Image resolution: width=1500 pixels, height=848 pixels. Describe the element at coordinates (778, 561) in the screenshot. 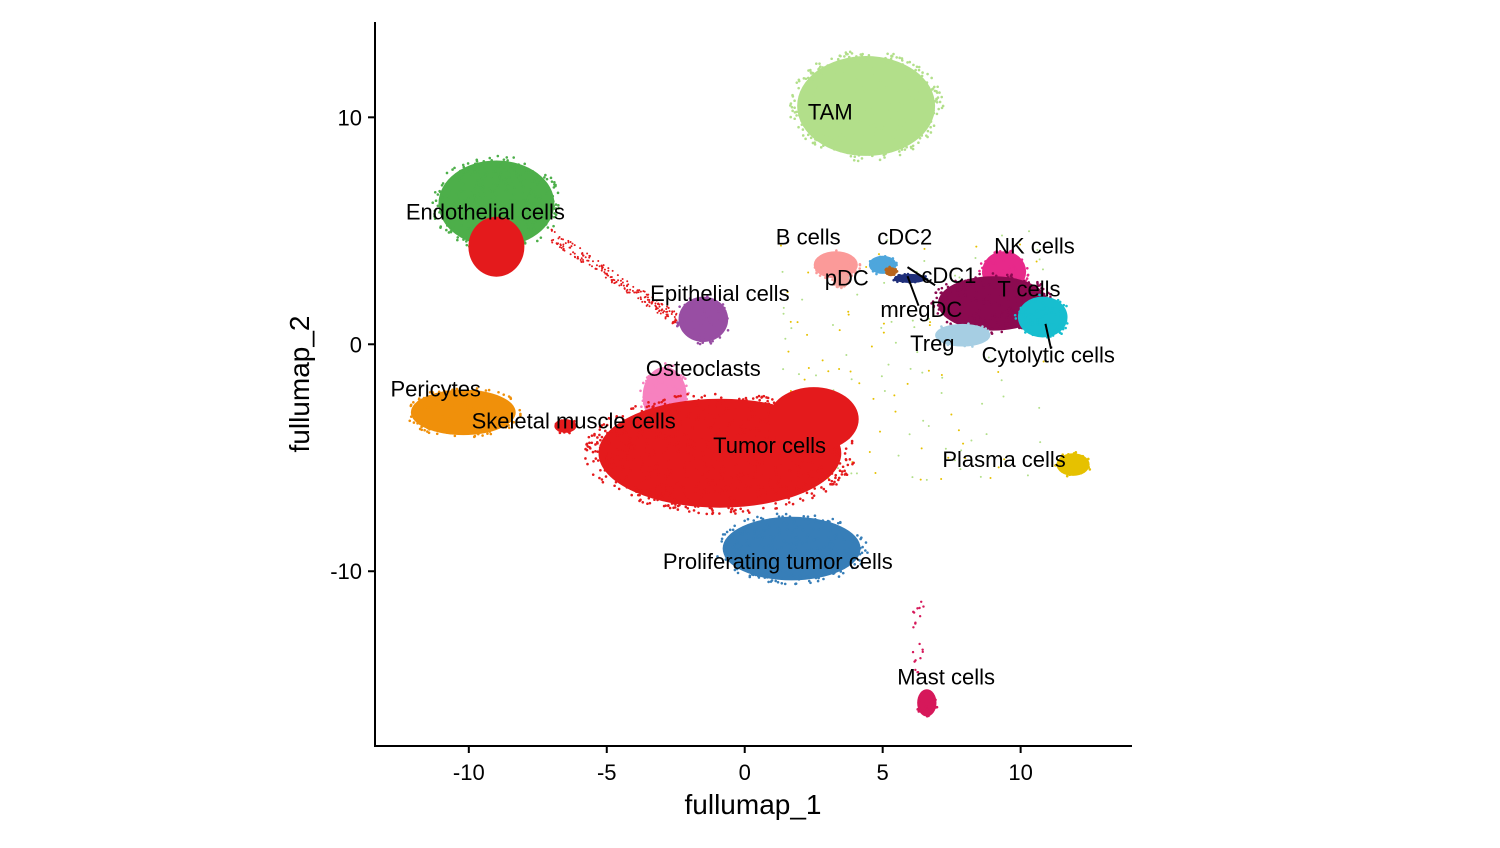

I see `cluster-label: Proliferating tumor cells` at that location.